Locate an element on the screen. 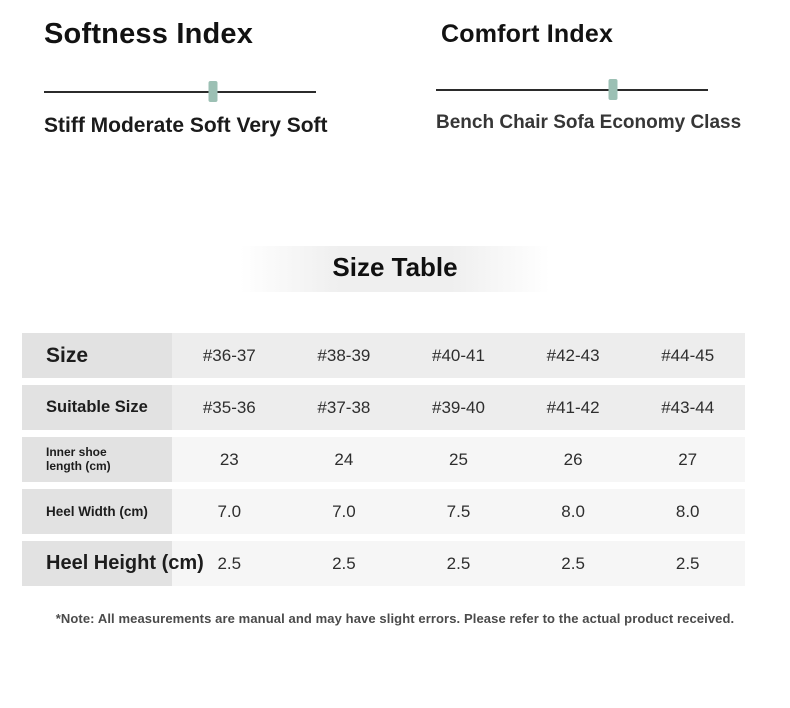 The width and height of the screenshot is (790, 708). table-cell: #38-39 is located at coordinates (344, 355).